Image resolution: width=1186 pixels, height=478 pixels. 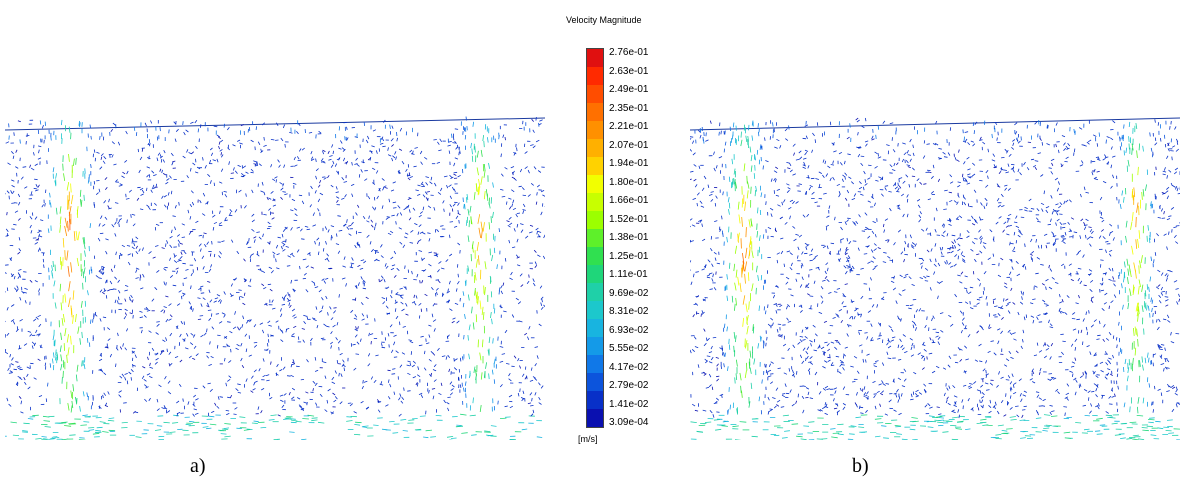 What do you see at coordinates (628, 423) in the screenshot?
I see `colorbar-tick-label: 3.09e-04` at bounding box center [628, 423].